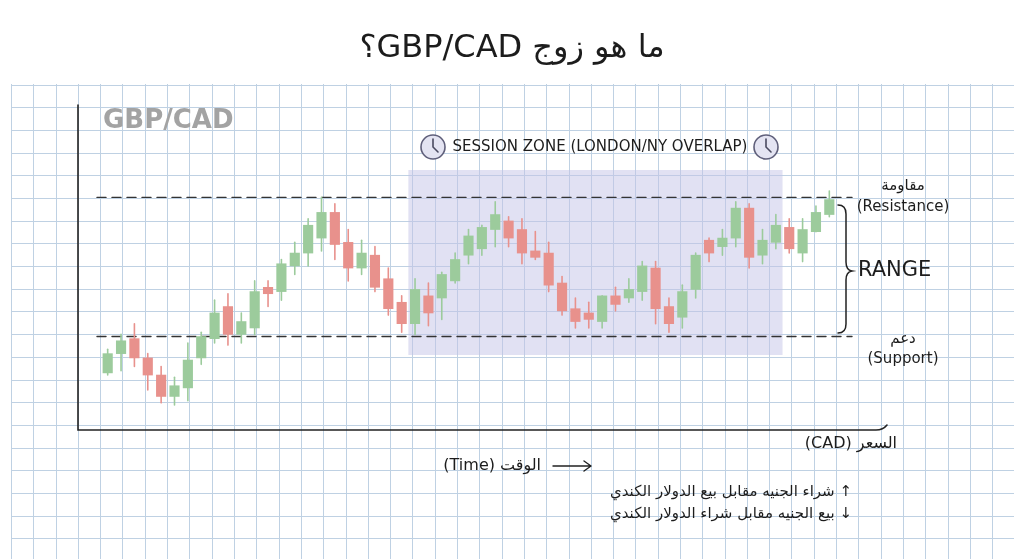  I want to click on chart-title: ما هو زوج GBP/CAD؟, so click(512, 46).